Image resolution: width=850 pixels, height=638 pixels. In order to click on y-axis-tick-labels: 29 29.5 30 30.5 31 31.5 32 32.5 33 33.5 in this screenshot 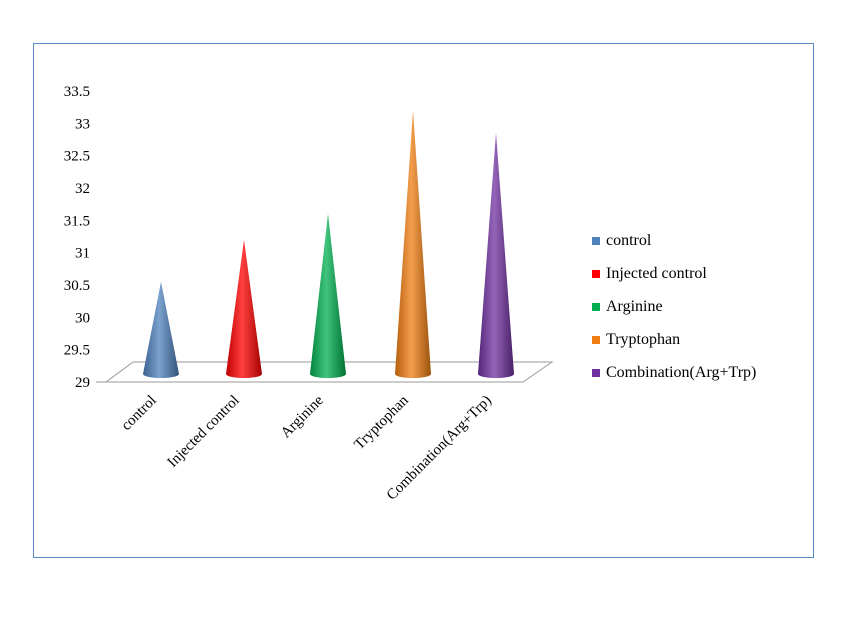, I will do `click(77, 237)`.